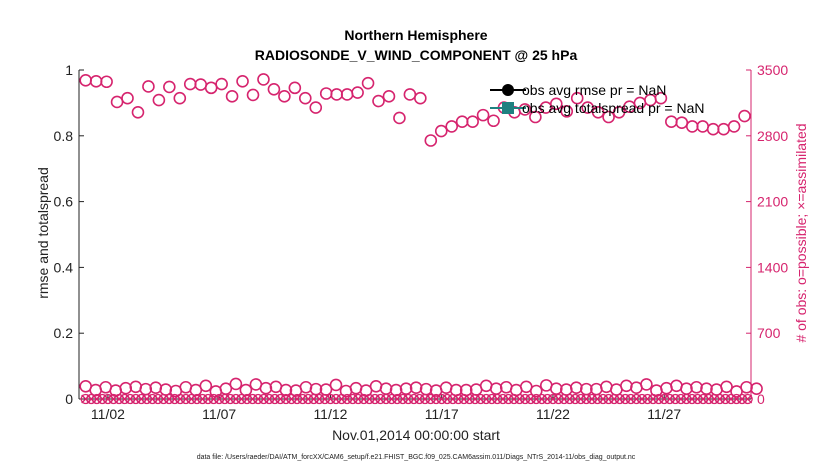  What do you see at coordinates (664, 414) in the screenshot?
I see `x-tick-label: 11/27` at bounding box center [664, 414].